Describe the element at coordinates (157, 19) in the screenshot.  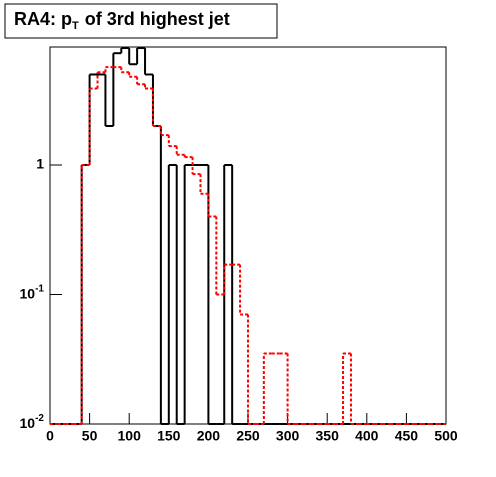
I see `title-rest: of 3rd highest jet` at that location.